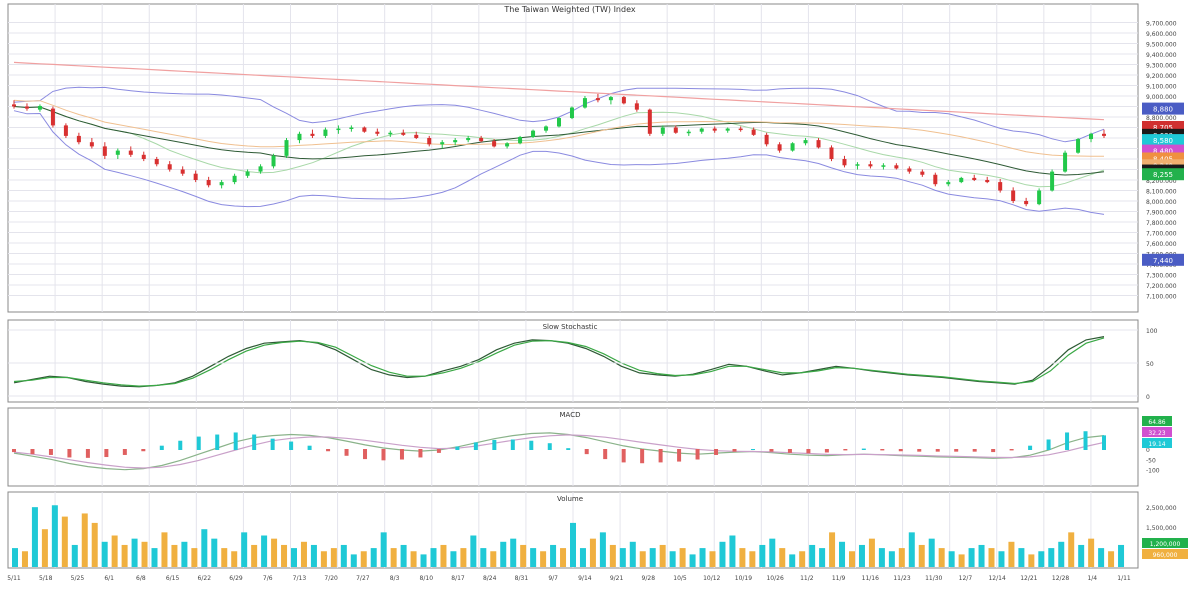 The image size is (1200, 591). I want to click on value-badge-label: 8,705, so click(1163, 128).